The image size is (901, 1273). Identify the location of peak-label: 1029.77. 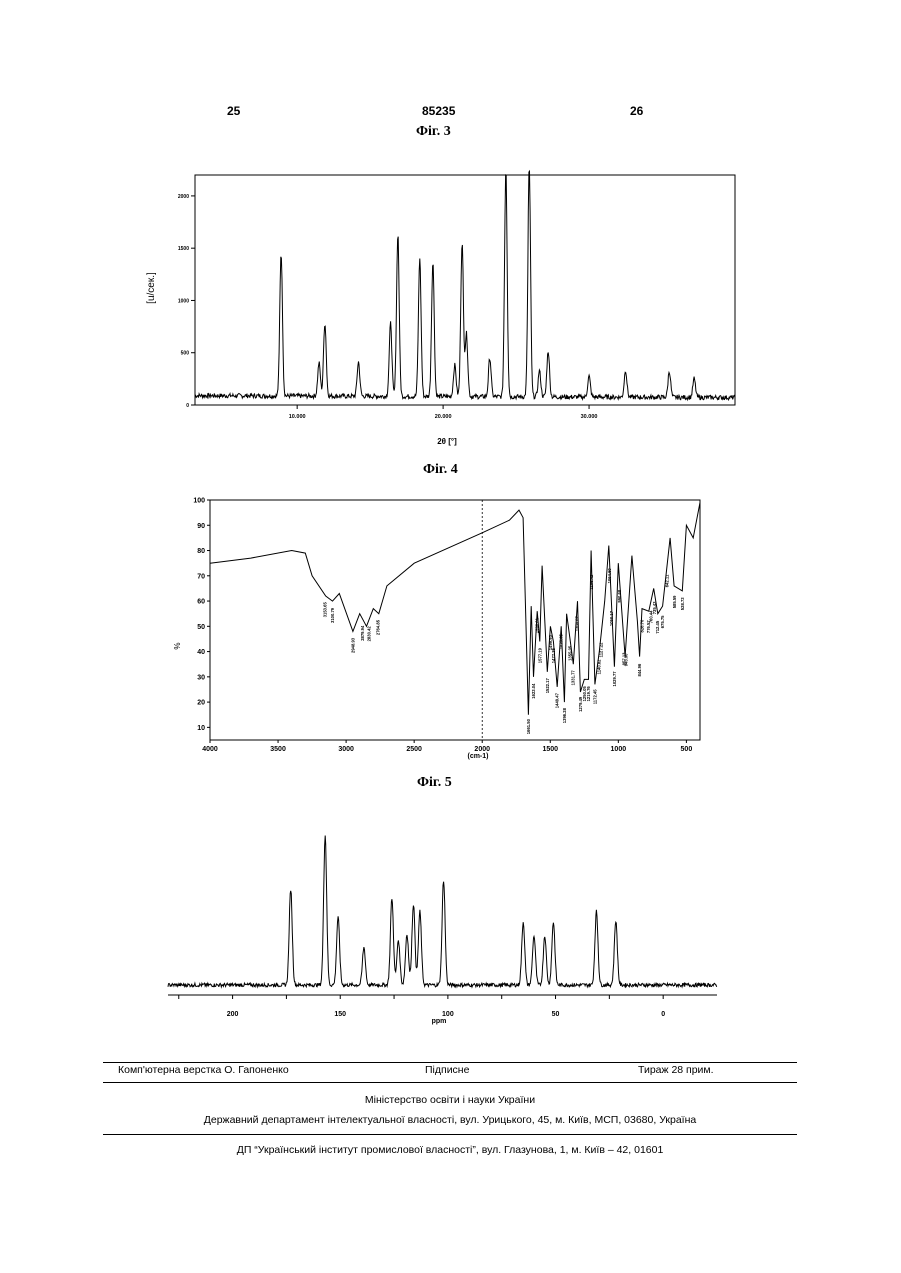
(614, 679).